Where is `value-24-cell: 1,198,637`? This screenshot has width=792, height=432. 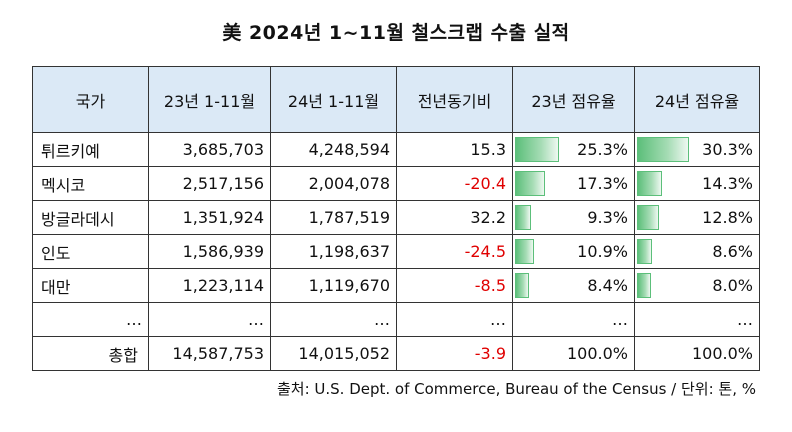 value-24-cell: 1,198,637 is located at coordinates (333, 251).